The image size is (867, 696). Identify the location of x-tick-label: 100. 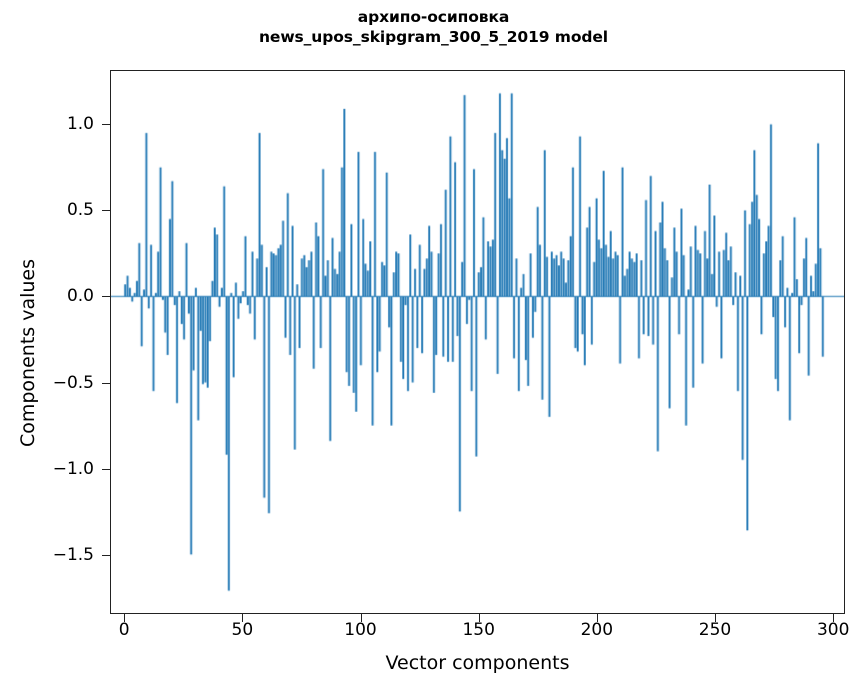
(360, 630).